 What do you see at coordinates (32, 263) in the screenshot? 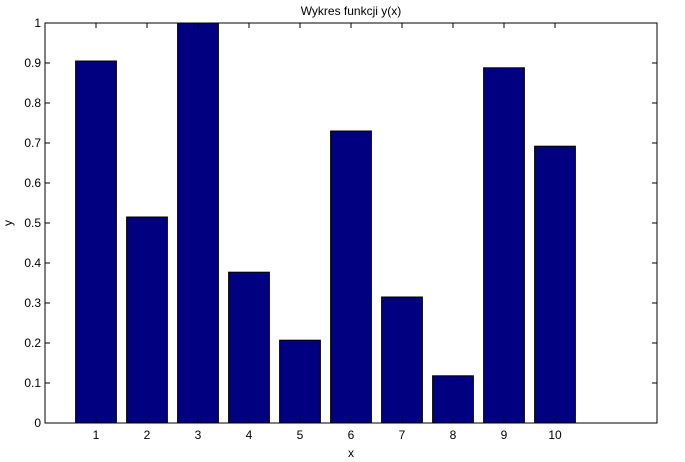
I see `y-tick-label-4: 0.4` at bounding box center [32, 263].